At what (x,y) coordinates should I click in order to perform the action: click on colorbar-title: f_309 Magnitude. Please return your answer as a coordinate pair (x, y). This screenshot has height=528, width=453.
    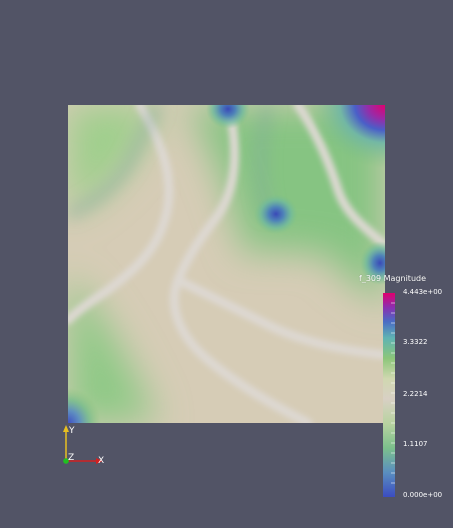
    Looking at the image, I should click on (393, 278).